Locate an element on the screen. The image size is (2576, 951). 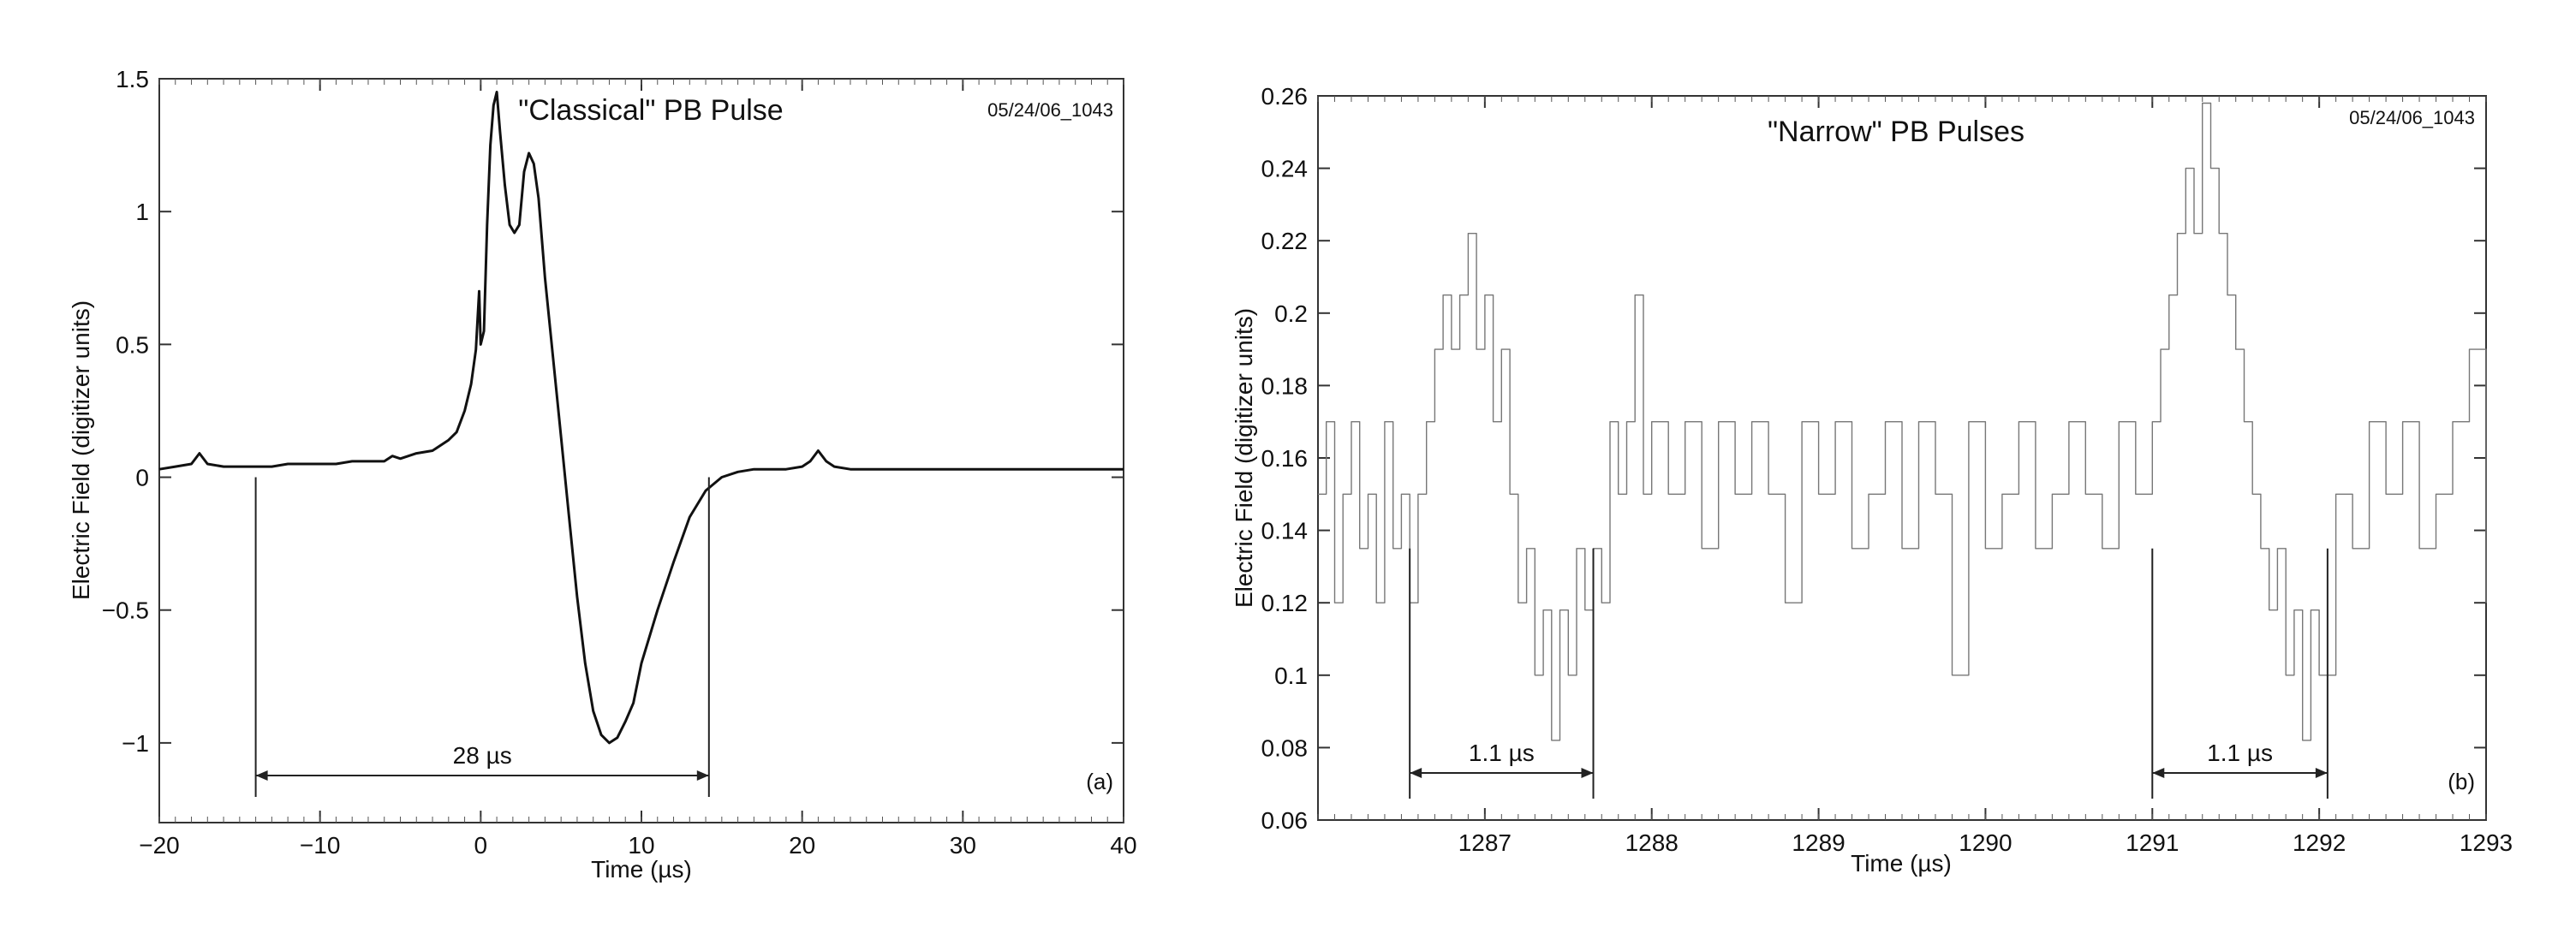
x-tick-label: 1292 is located at coordinates (2319, 843).